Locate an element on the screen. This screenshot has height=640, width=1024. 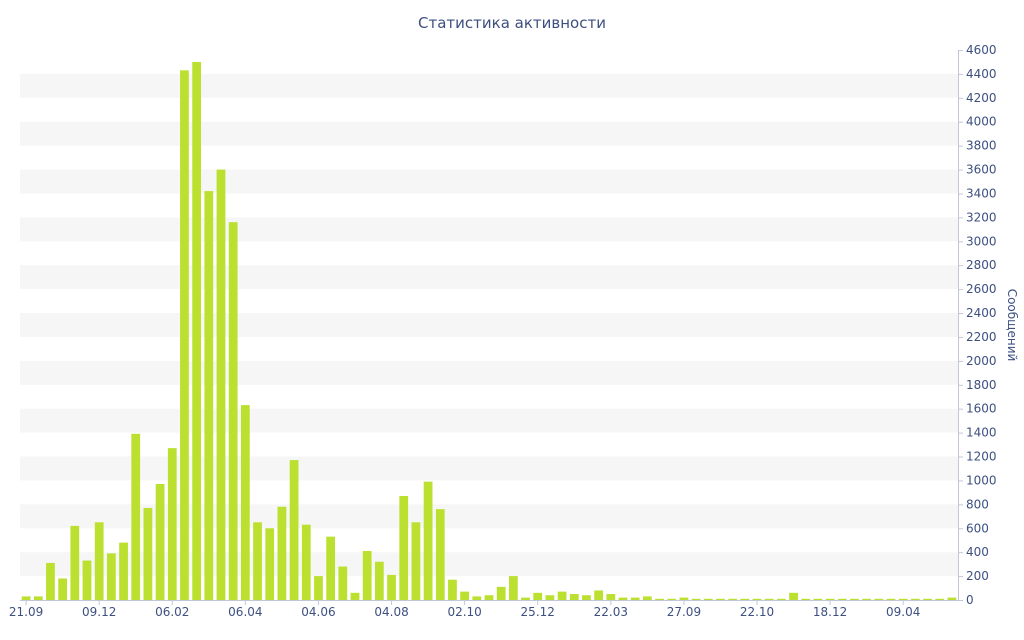
y-tick-label: 3600 is located at coordinates (981, 170).